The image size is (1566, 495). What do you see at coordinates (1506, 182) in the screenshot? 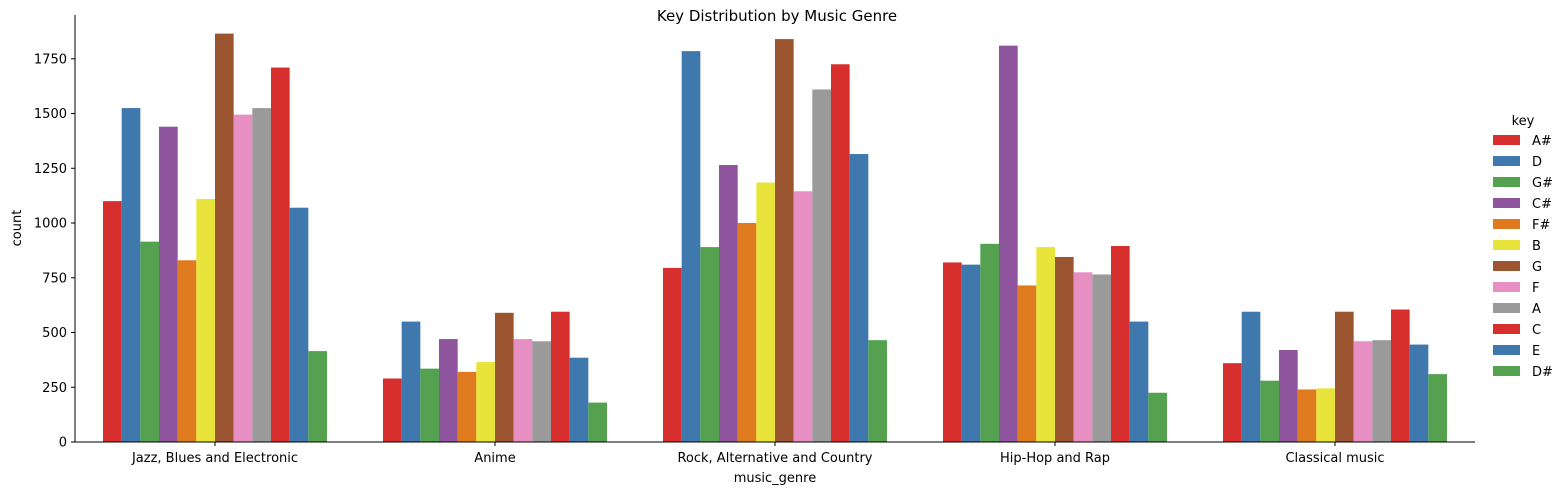
I see `legend-swatch-G#` at bounding box center [1506, 182].